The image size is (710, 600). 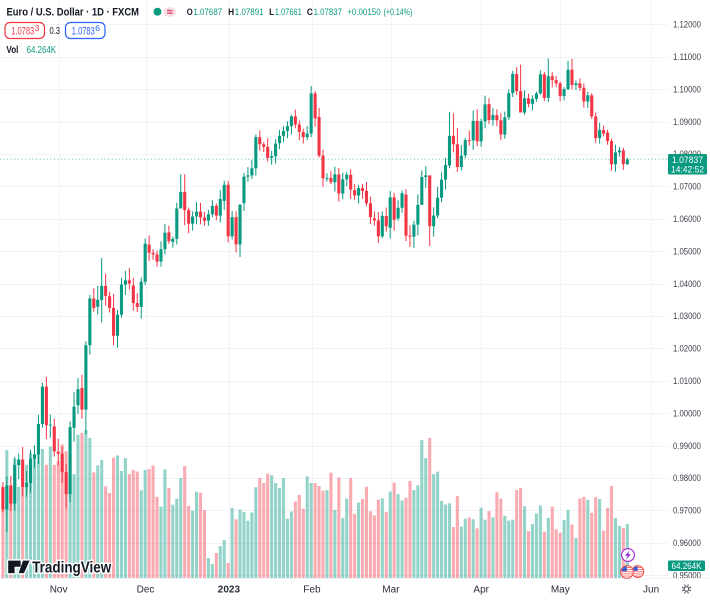 What do you see at coordinates (59, 590) in the screenshot?
I see `svg-text: Nov` at bounding box center [59, 590].